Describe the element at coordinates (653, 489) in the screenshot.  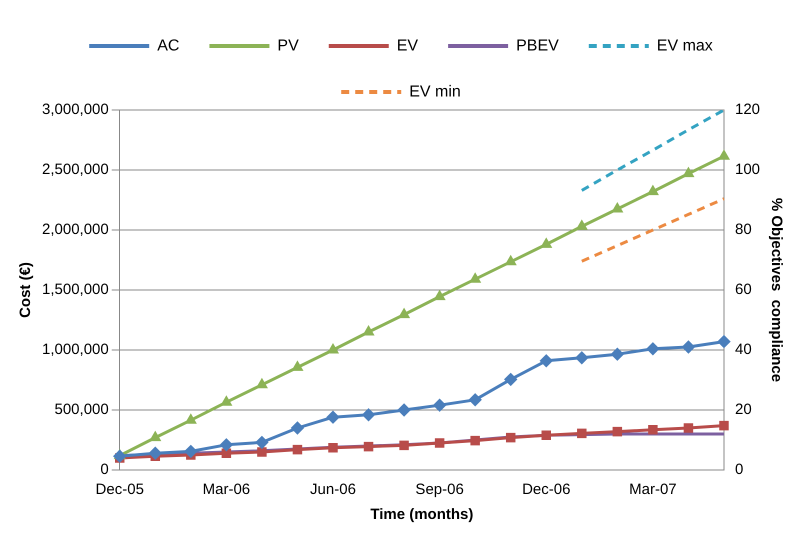
I see `x-tick-label: Mar-07` at that location.